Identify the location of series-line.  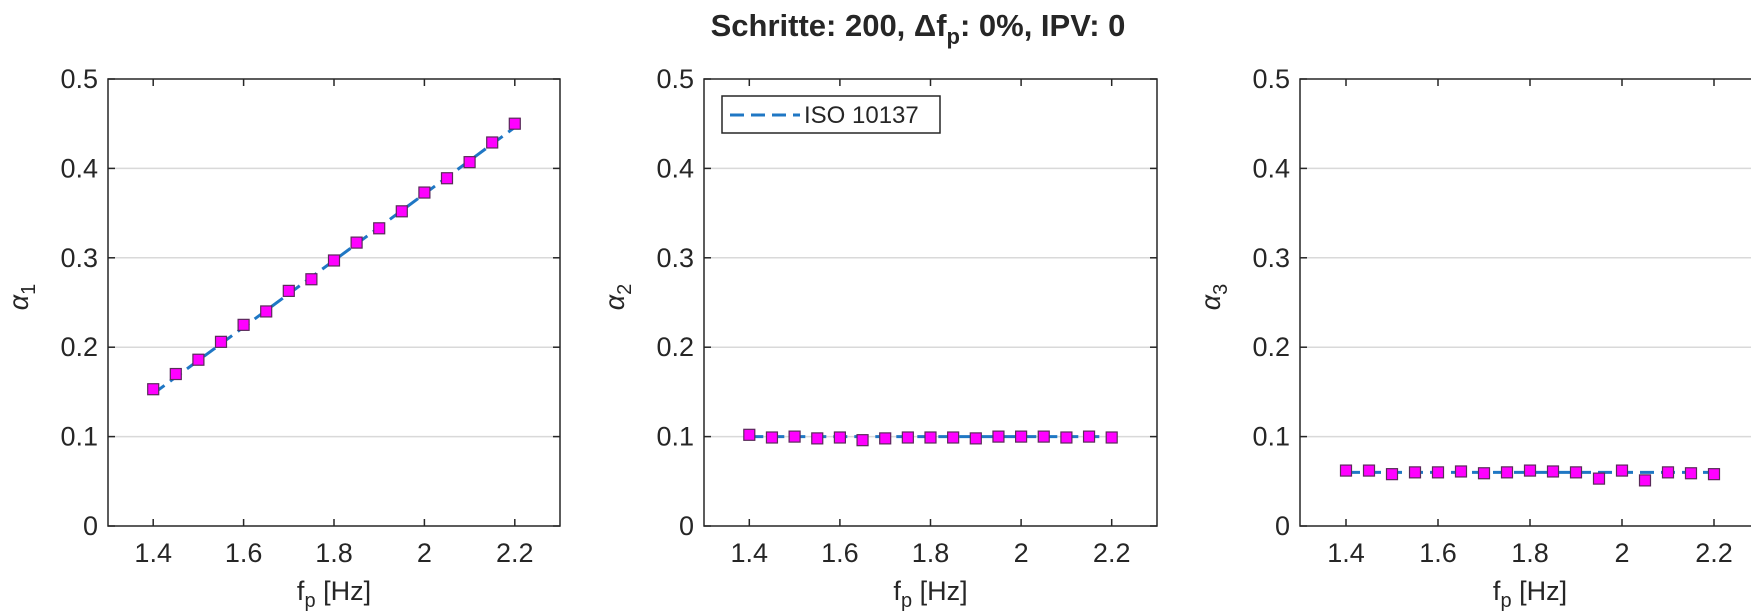
(334, 260).